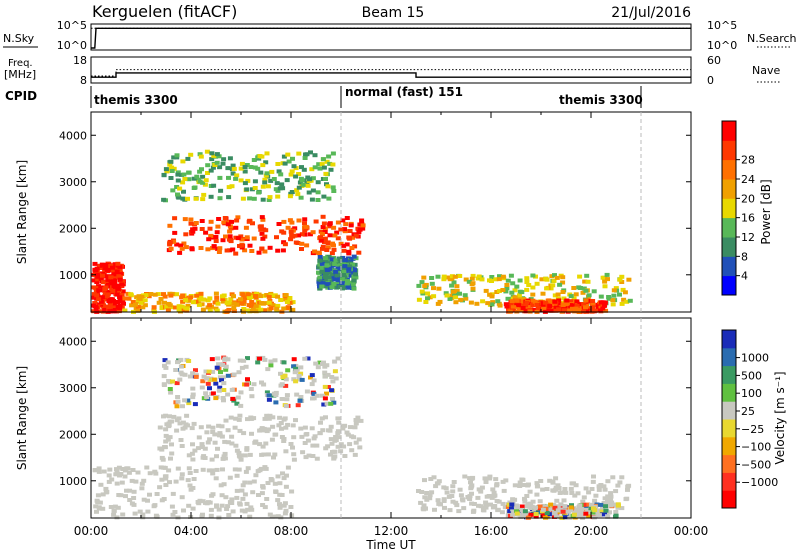 The image size is (800, 554). I want to click on power-colorbar-frame, so click(729, 208).